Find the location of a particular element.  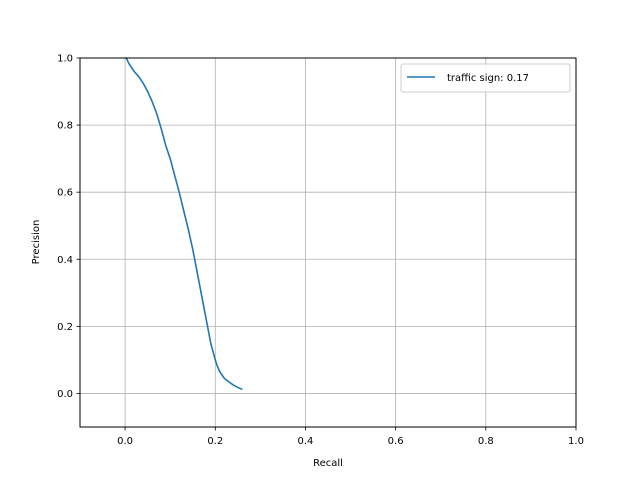

x-tick-label: 0.2 is located at coordinates (215, 441).